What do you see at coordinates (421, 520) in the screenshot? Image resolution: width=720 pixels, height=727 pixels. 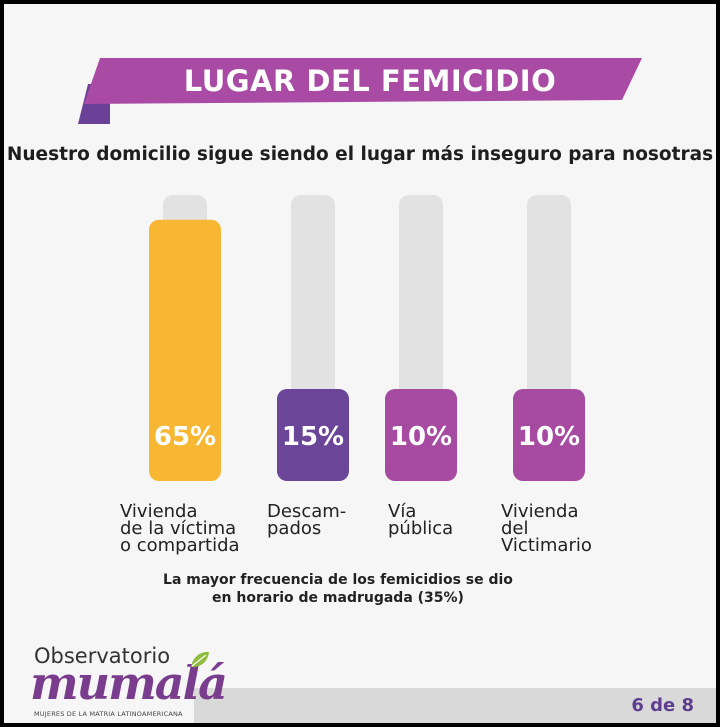 I see `category-label: Vía pública` at bounding box center [421, 520].